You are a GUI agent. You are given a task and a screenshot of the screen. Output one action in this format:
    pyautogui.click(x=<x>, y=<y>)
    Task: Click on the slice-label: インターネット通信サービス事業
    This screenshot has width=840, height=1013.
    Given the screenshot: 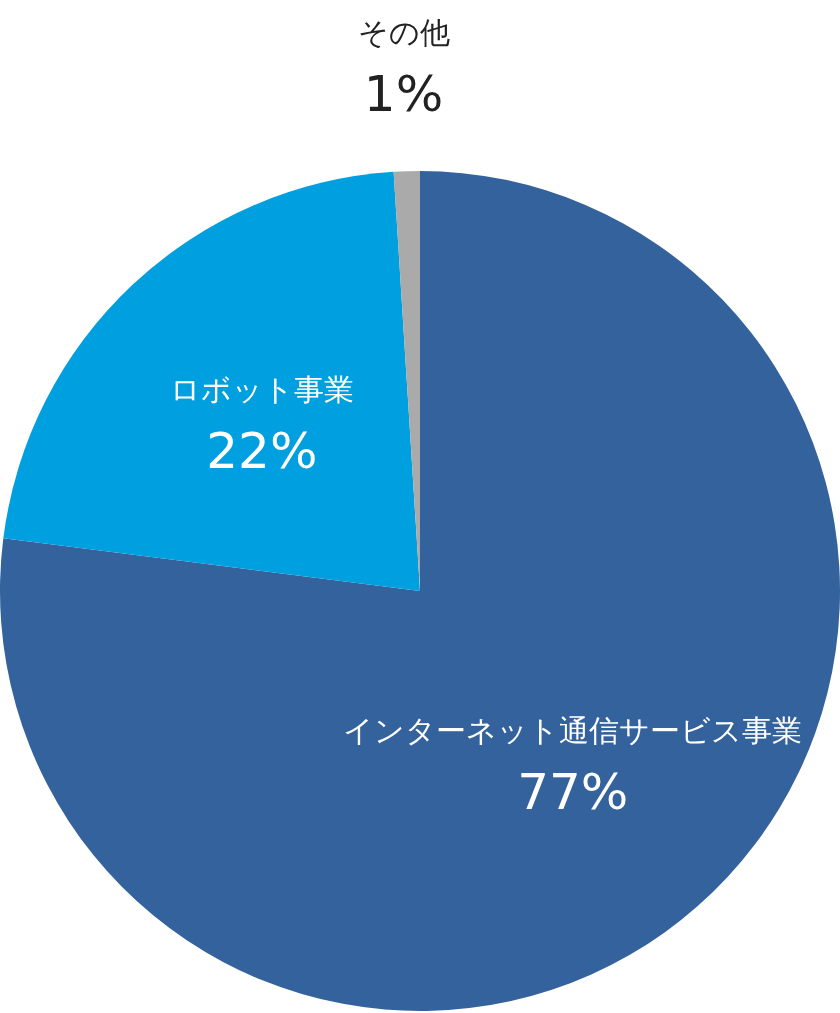 What is the action you would take?
    pyautogui.click(x=573, y=731)
    